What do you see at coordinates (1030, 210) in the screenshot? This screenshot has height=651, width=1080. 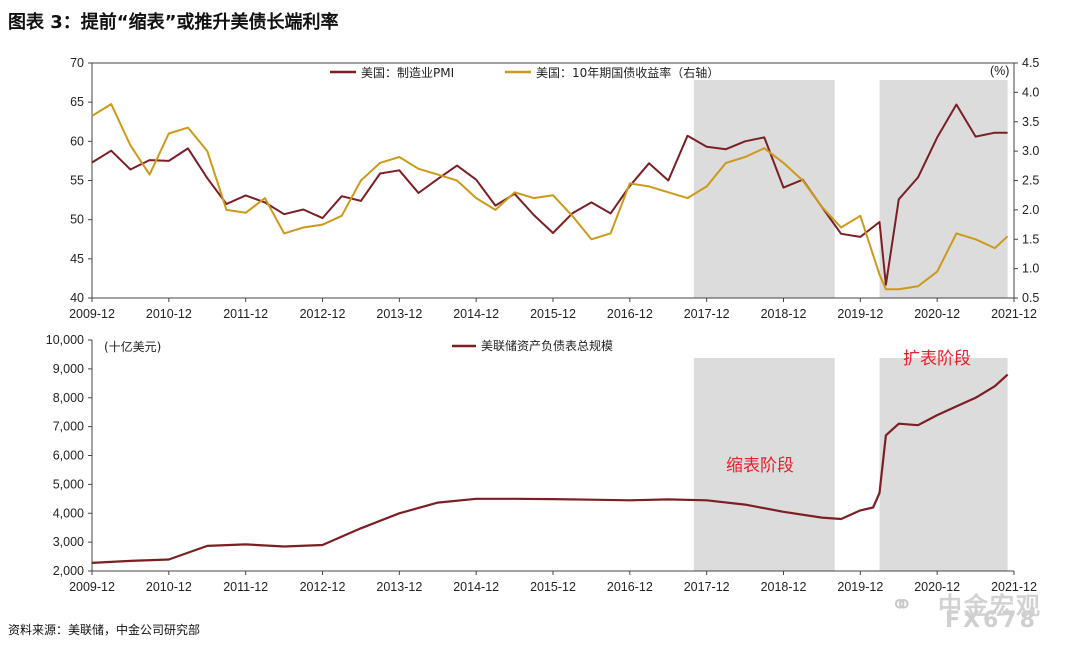 I see `right-ytick-label: 2.0` at bounding box center [1030, 210].